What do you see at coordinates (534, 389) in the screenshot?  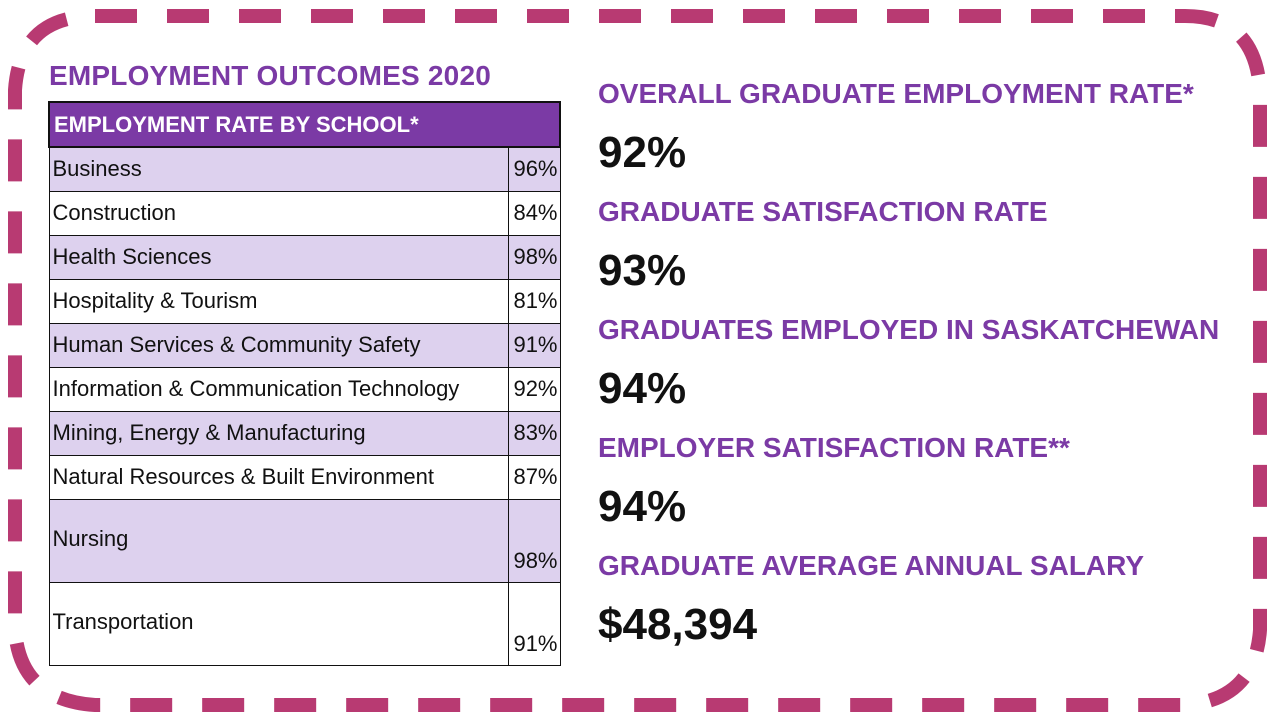 I see `school-rate: 92%` at bounding box center [534, 389].